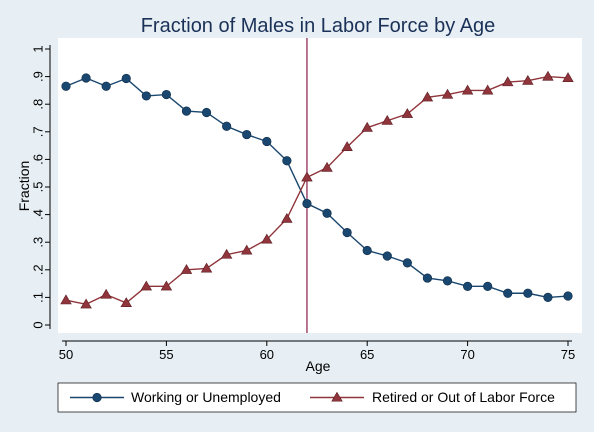 The width and height of the screenshot is (594, 432). I want to click on y-tick-label: .1, so click(38, 297).